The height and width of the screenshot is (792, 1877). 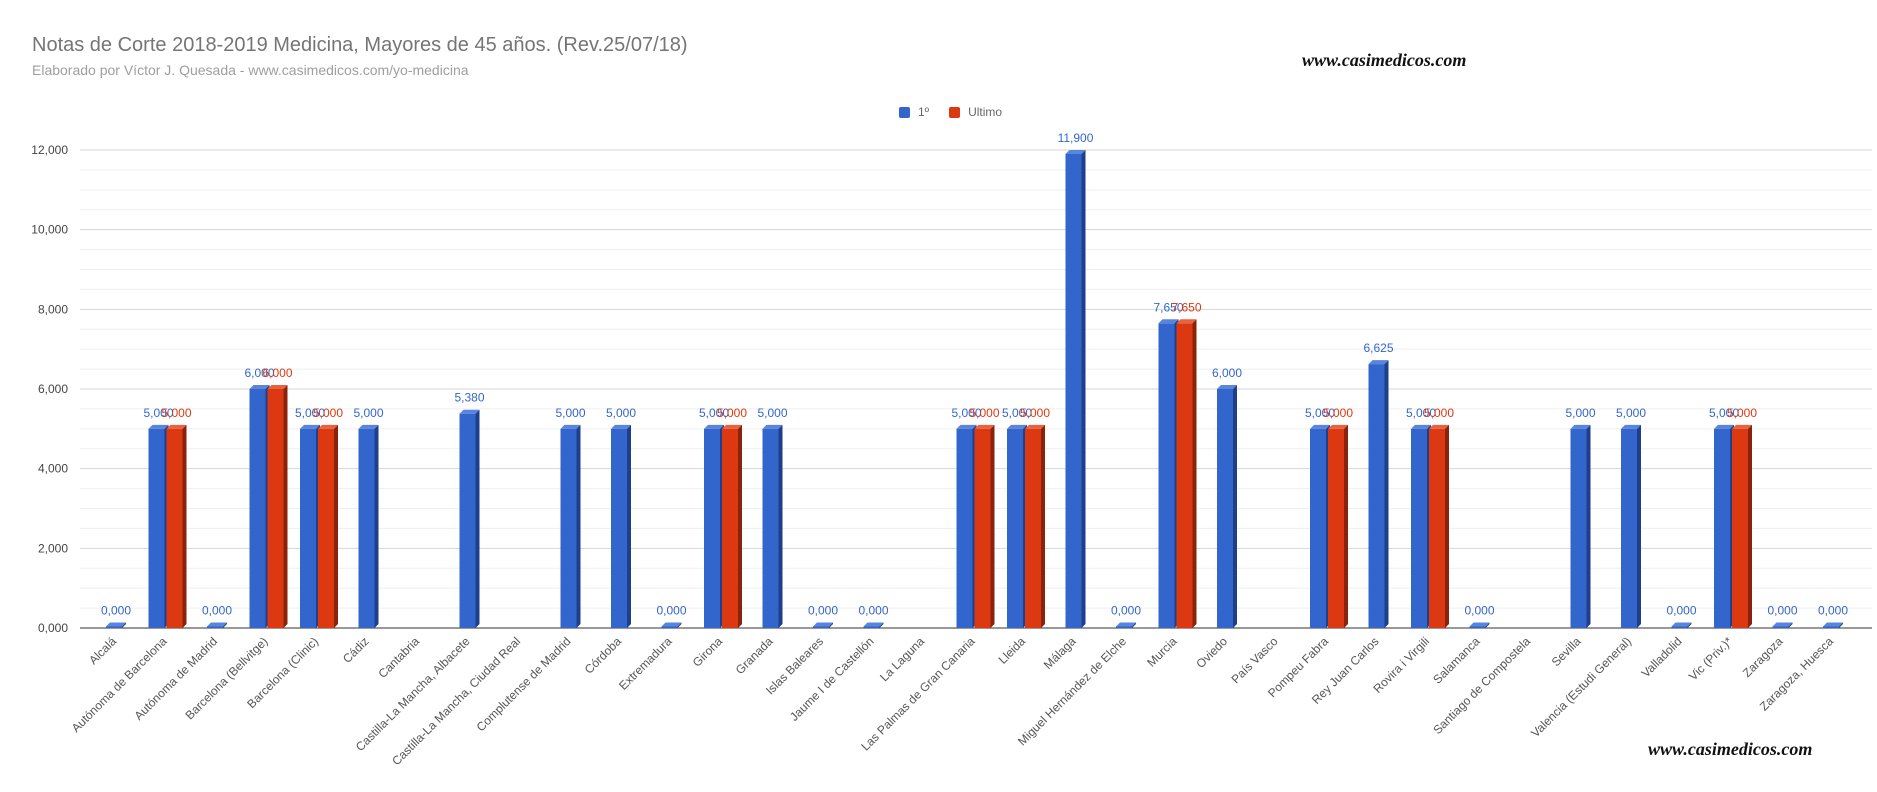 I want to click on x-tick-label: Córdoba, so click(x=603, y=655).